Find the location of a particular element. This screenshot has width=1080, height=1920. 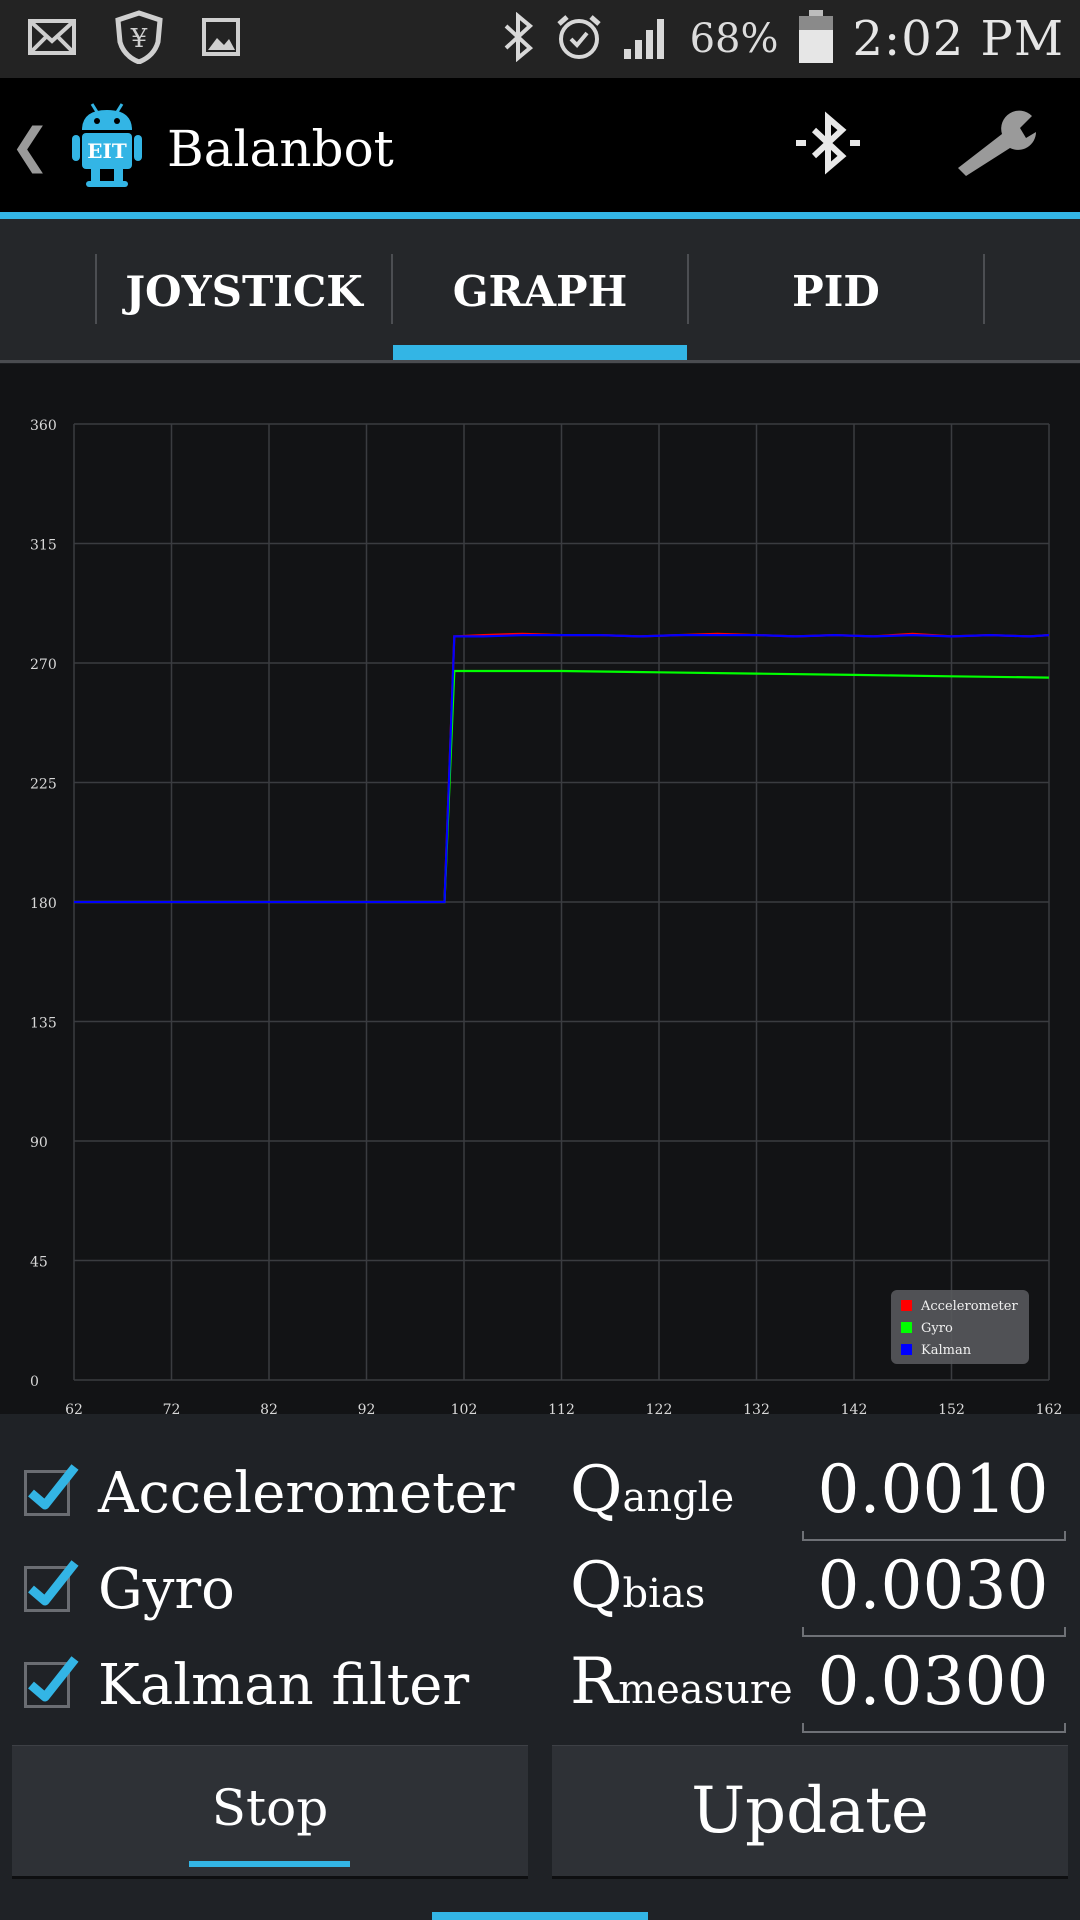

x-tick-label: 142 is located at coordinates (854, 1408).